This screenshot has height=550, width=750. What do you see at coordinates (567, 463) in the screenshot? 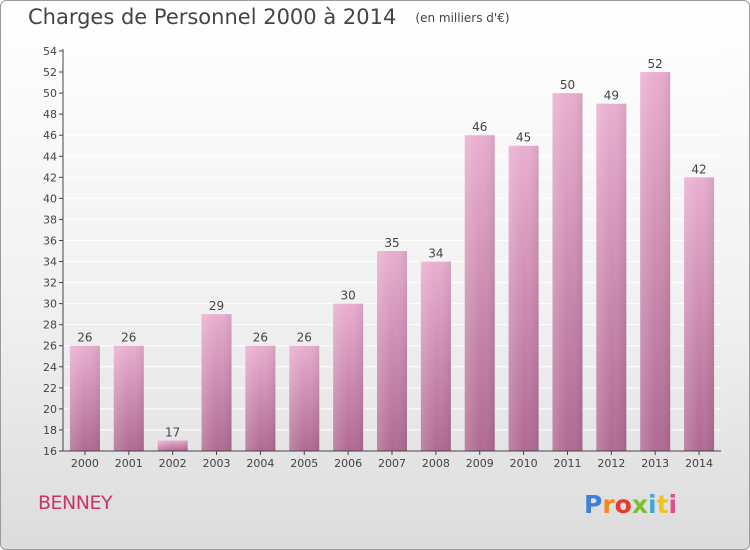
I see `x-tick-label: 2011` at bounding box center [567, 463].